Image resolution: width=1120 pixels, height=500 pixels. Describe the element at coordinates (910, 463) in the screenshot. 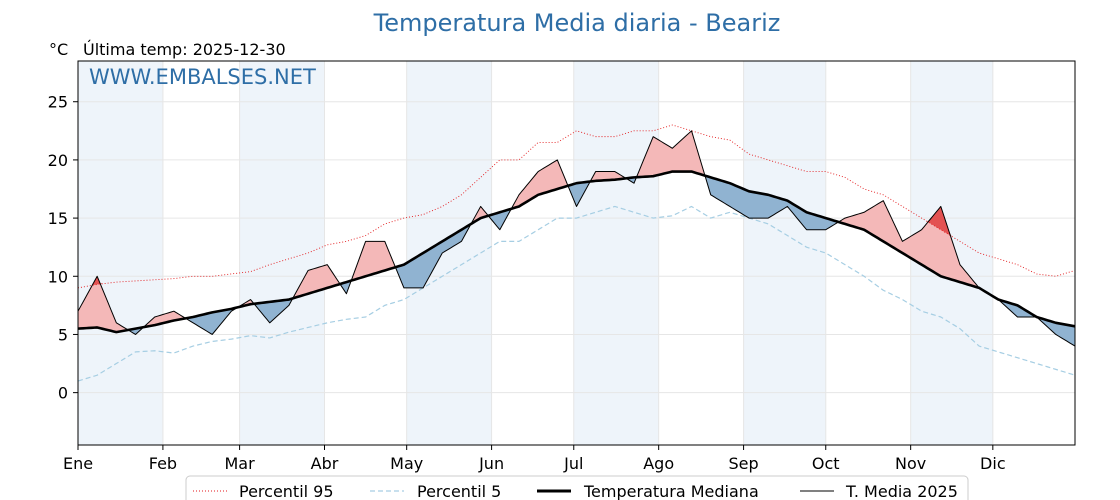

I see `x-tick-label: Nov` at that location.